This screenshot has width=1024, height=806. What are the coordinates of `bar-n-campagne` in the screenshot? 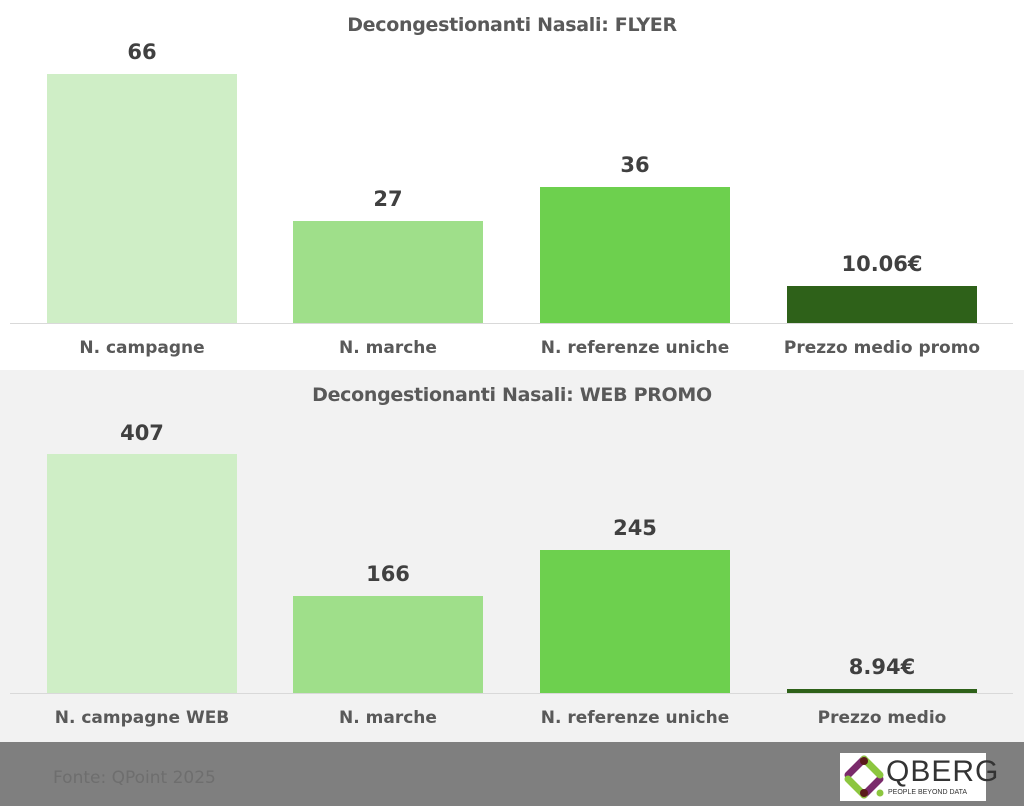 It's located at (142, 198).